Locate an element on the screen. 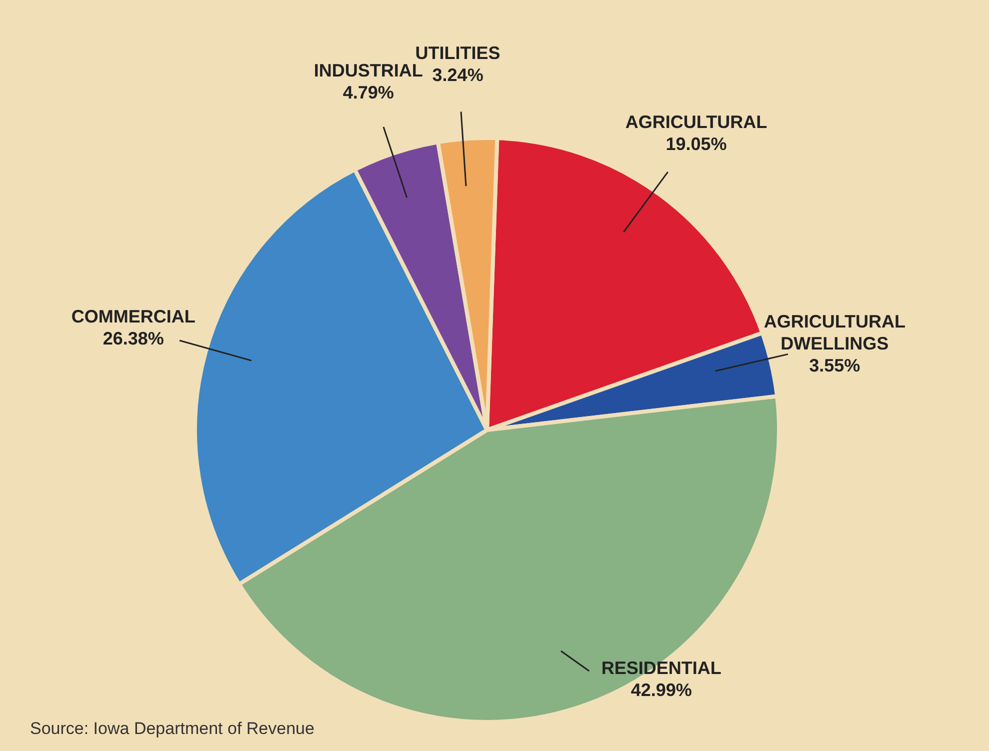  source-note: Source: Iowa Department of Revenue is located at coordinates (172, 729).